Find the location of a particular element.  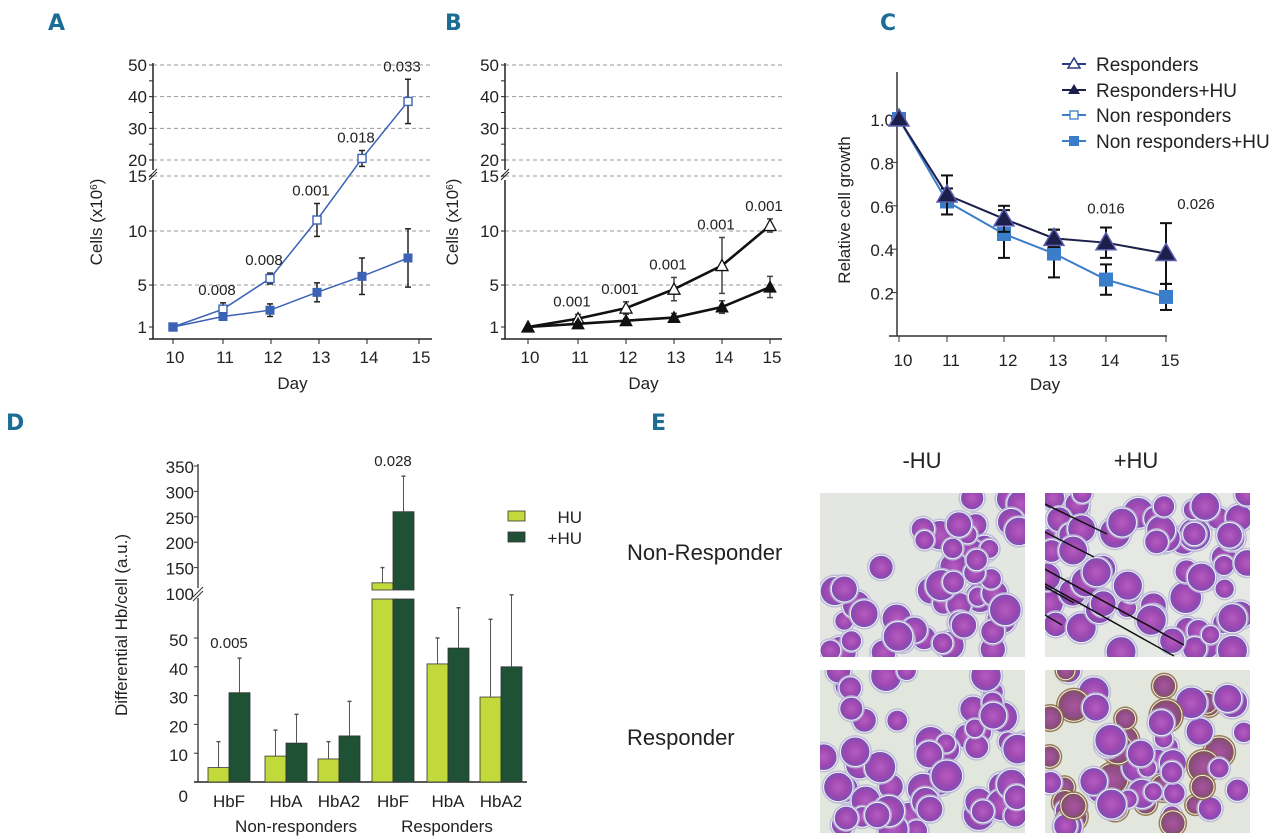

micrograph-non-responder-minus-hu is located at coordinates (922, 575).